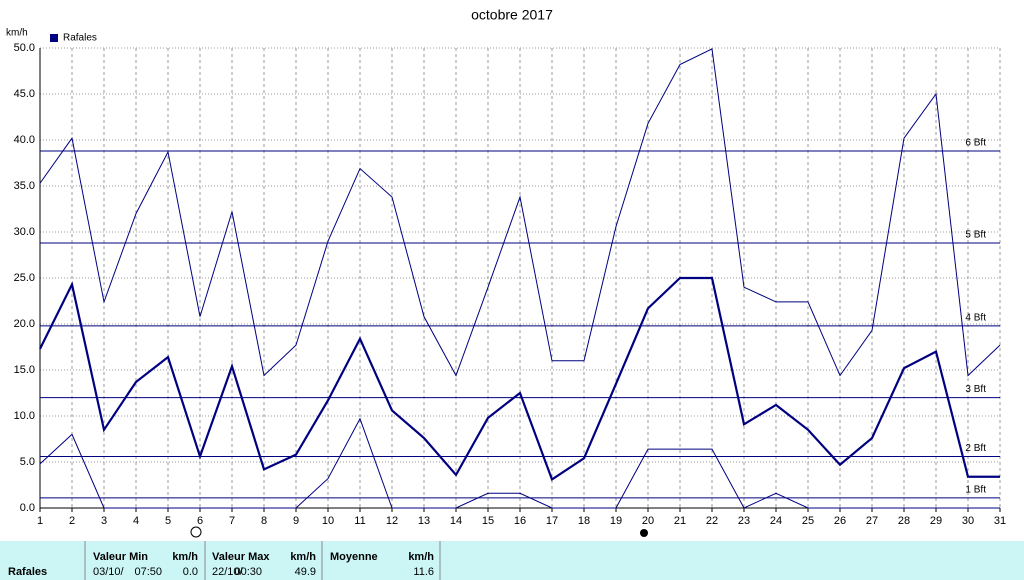 The height and width of the screenshot is (580, 1024). Describe the element at coordinates (196, 532) in the screenshot. I see `min-marker` at that location.